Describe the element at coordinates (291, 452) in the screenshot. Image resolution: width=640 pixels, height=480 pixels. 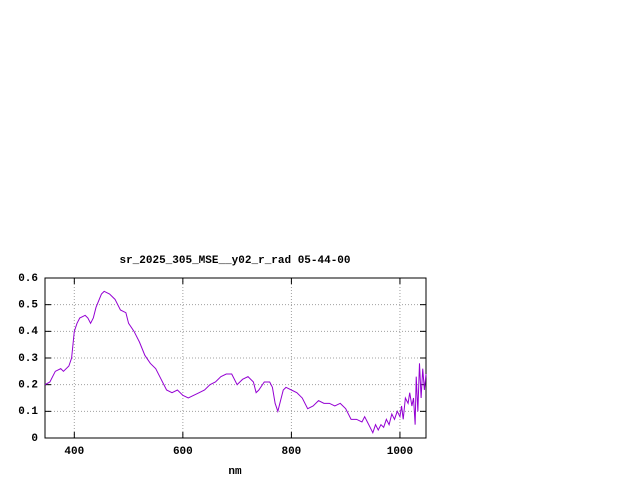
I see `x-tick-label: 800` at that location.